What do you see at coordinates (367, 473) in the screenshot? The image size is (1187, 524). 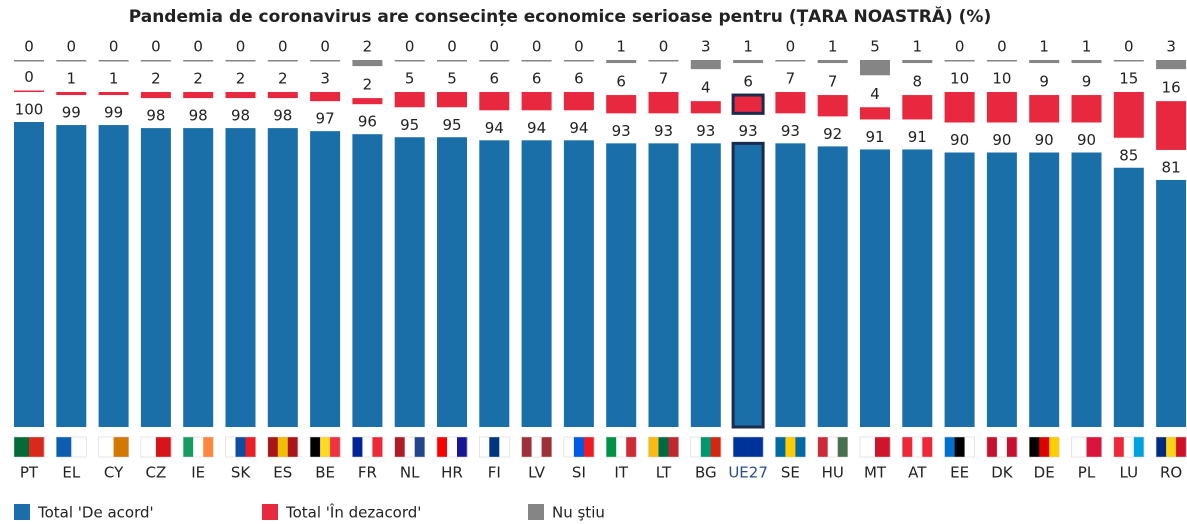 I see `x-tick-label: FR` at bounding box center [367, 473].